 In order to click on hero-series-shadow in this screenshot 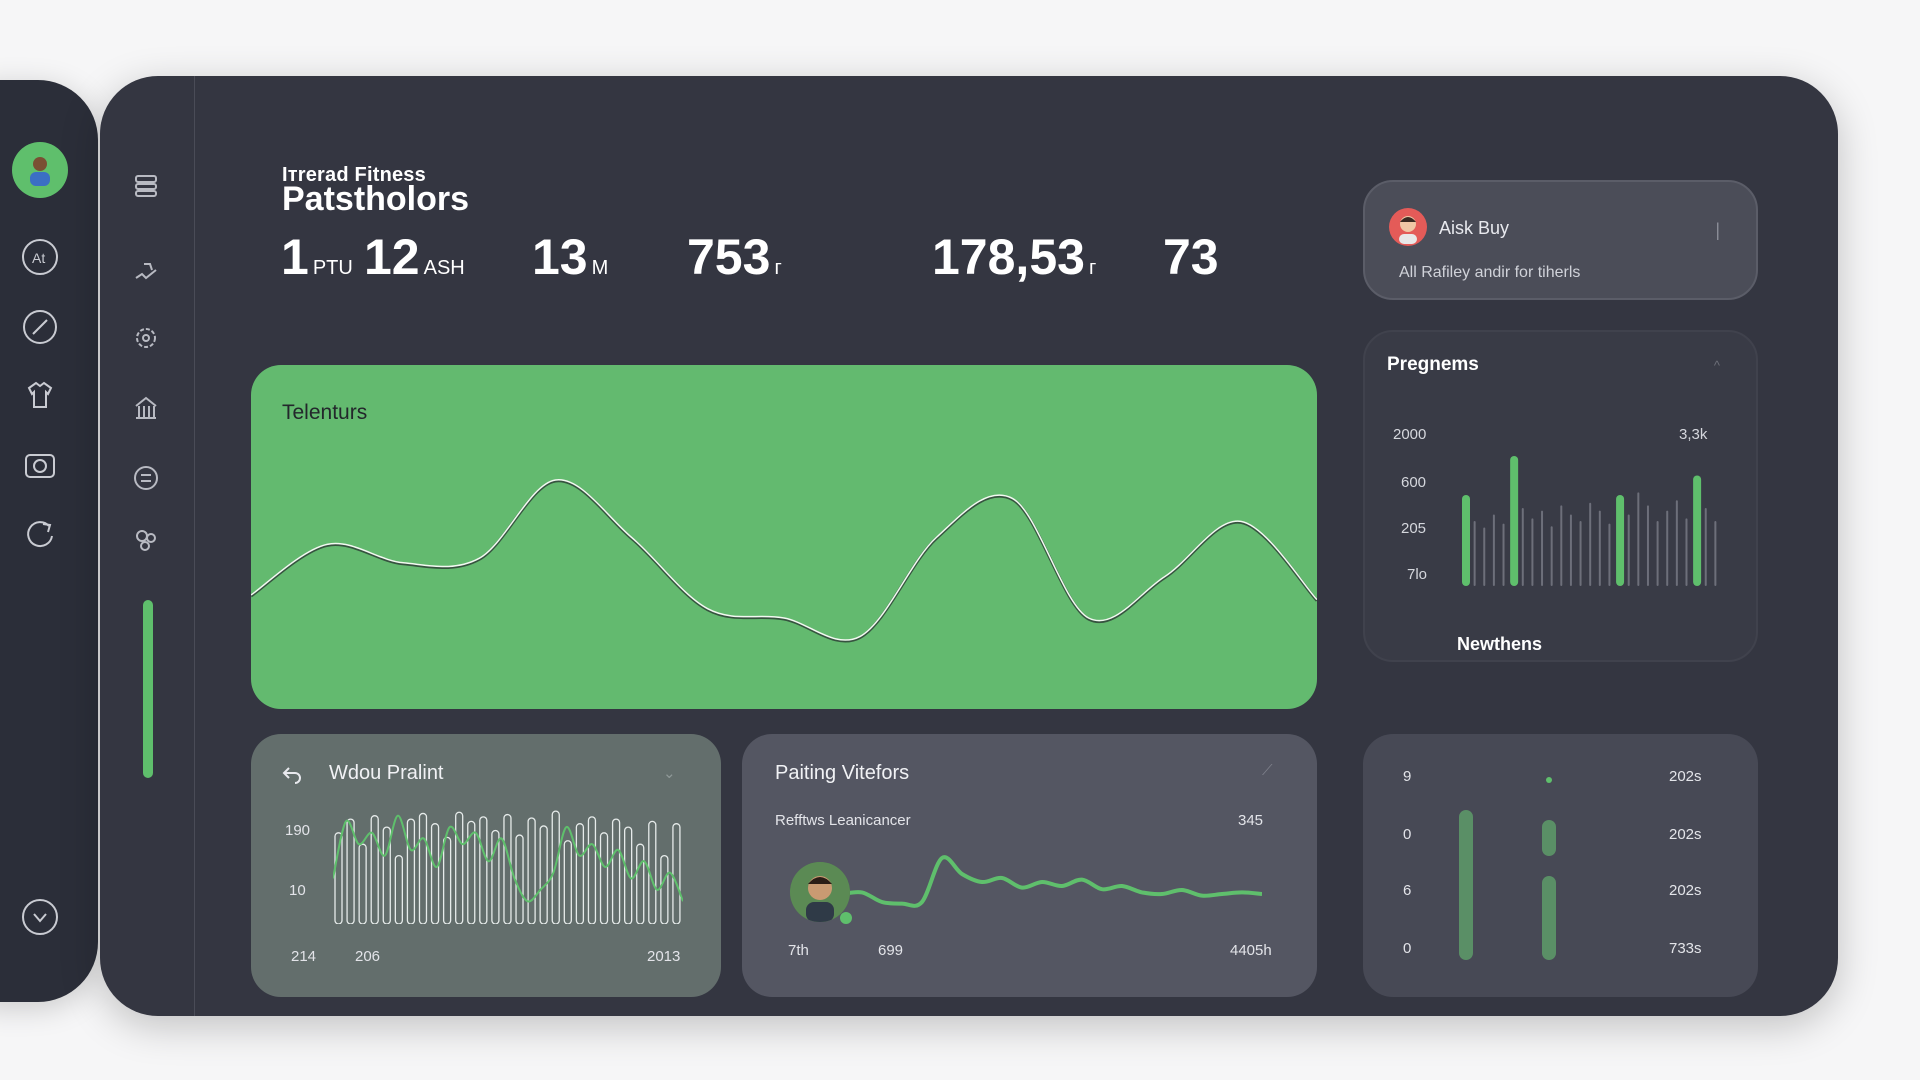, I will do `click(784, 561)`.